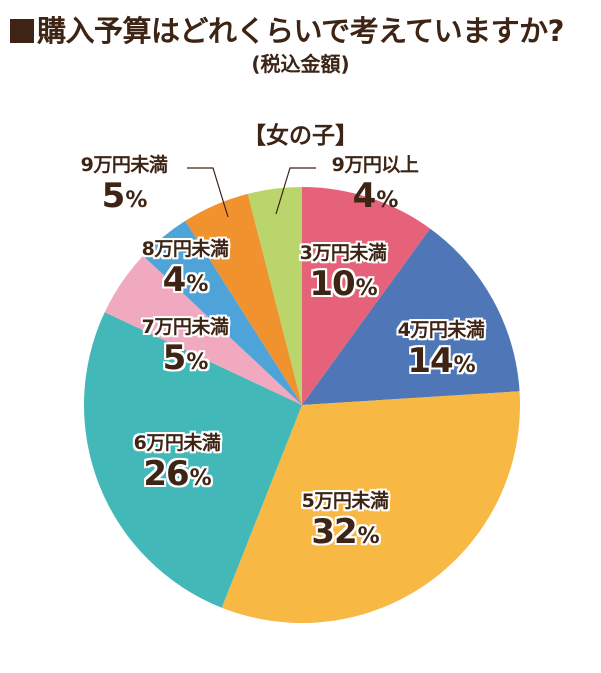 The image size is (601, 673). I want to click on slice-label-3man: 3万円未満 10%, so click(343, 273).